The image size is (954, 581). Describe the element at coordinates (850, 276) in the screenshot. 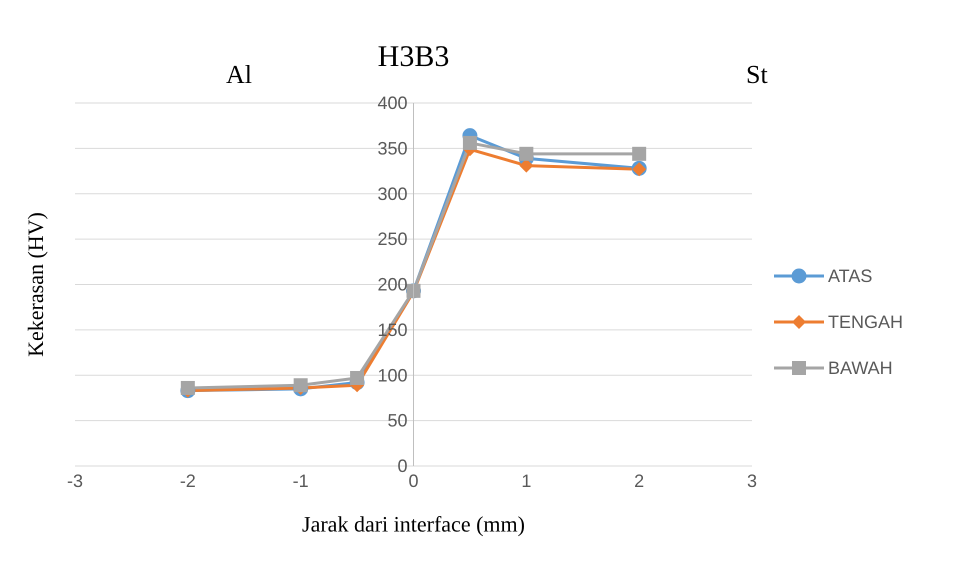

I see `legend-label: ATAS` at that location.